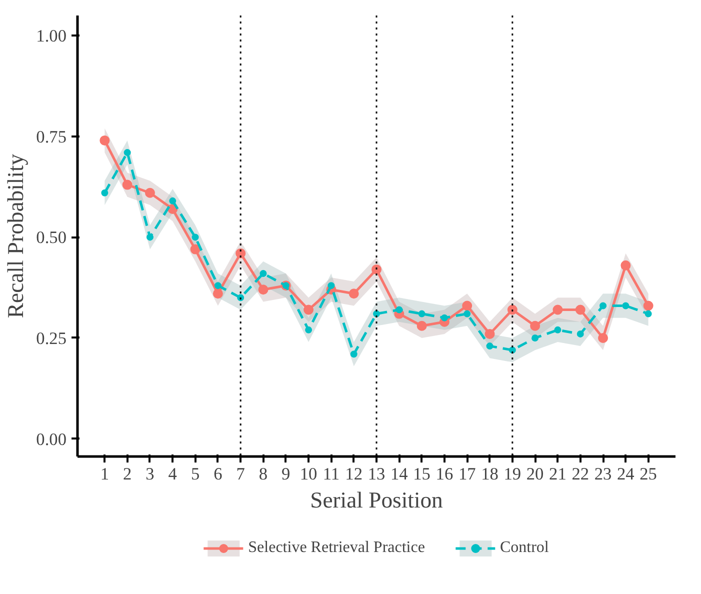 The height and width of the screenshot is (594, 701). I want to click on x-tick-label: 17, so click(467, 474).